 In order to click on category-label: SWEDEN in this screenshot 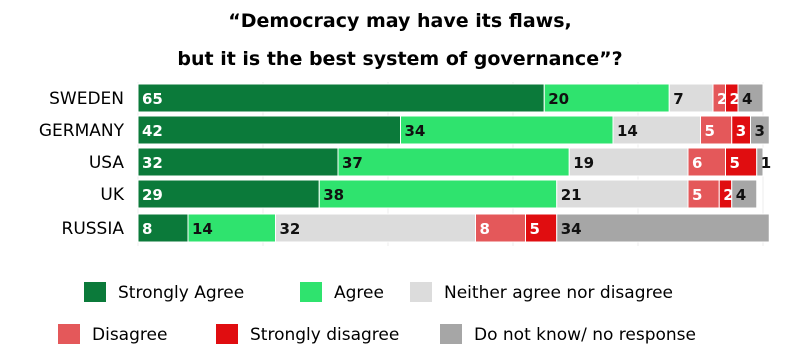, I will do `click(86, 99)`.